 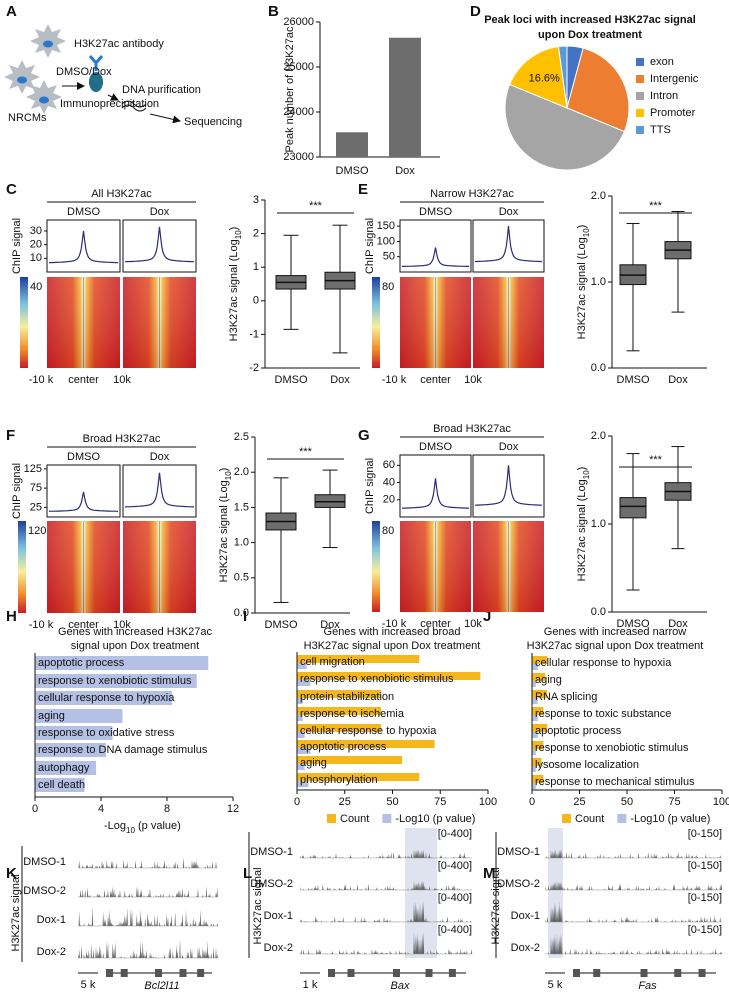 I want to click on y-tick-label: 26000, so click(x=298, y=22).